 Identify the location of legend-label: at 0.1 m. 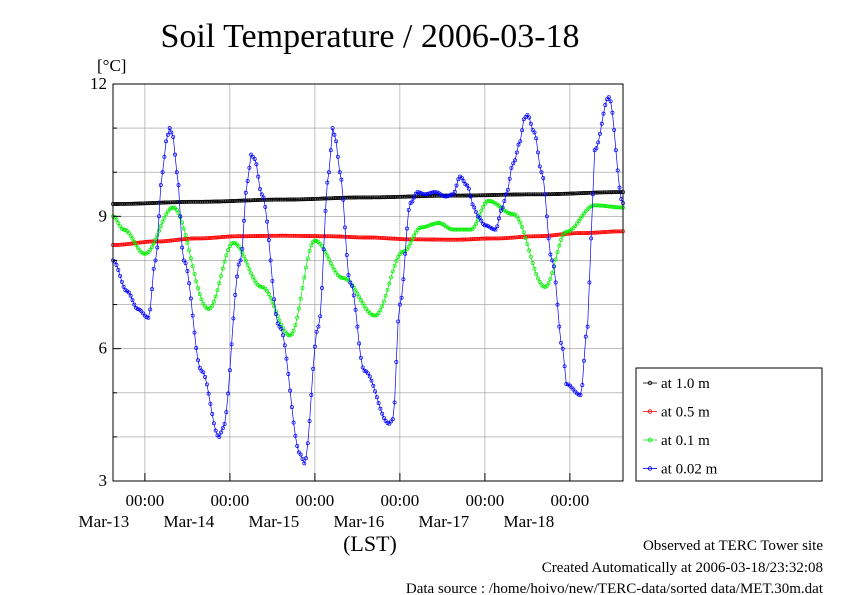
(685, 441).